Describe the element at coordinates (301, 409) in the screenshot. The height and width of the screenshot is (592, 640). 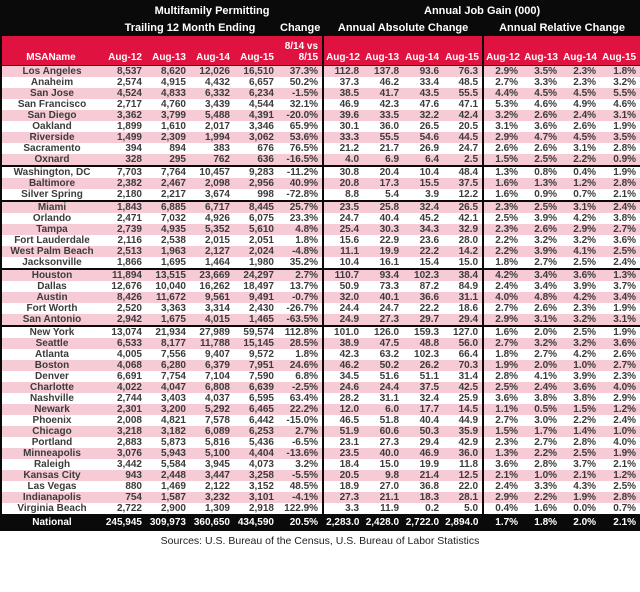
I see `change-cell: 22.2%` at that location.